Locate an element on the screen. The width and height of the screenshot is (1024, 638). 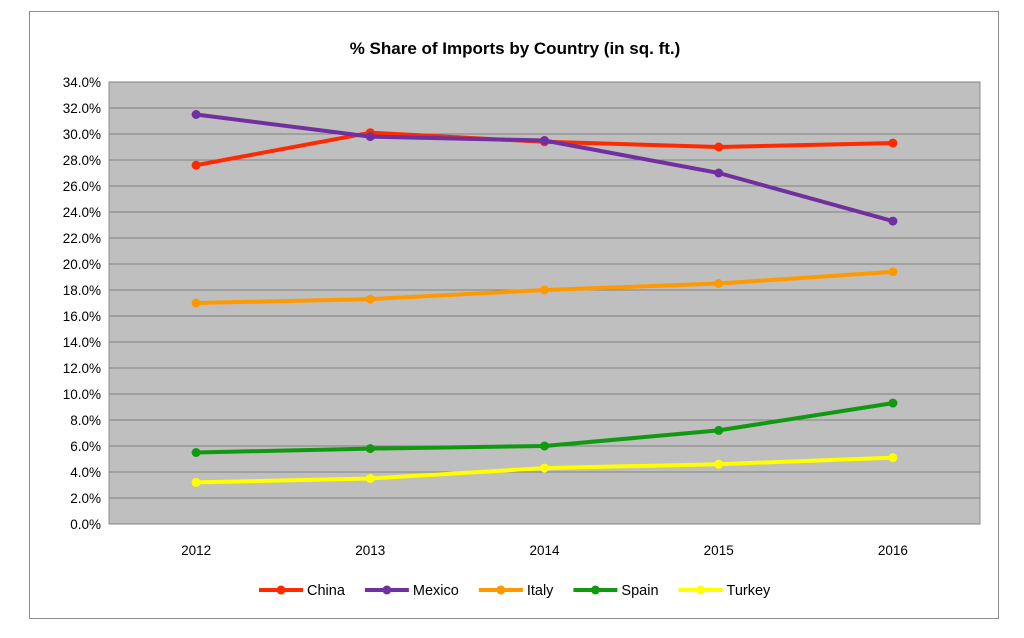
y-tick-label: 26.0% is located at coordinates (82, 186).